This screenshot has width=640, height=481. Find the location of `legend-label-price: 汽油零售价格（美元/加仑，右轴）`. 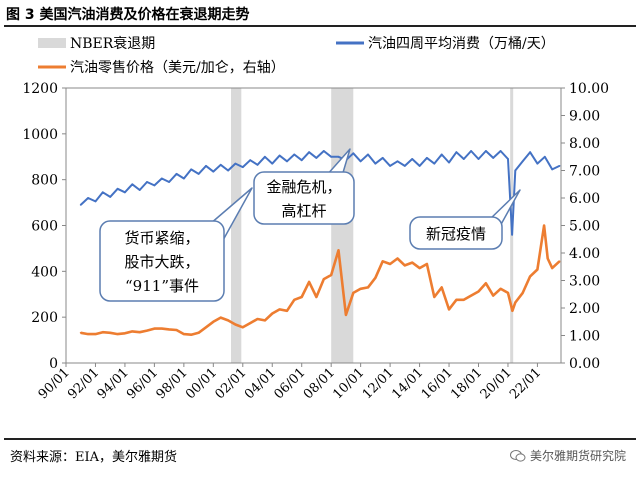

legend-label-price: 汽油零售价格（美元/加仑，右轴） is located at coordinates (177, 68).